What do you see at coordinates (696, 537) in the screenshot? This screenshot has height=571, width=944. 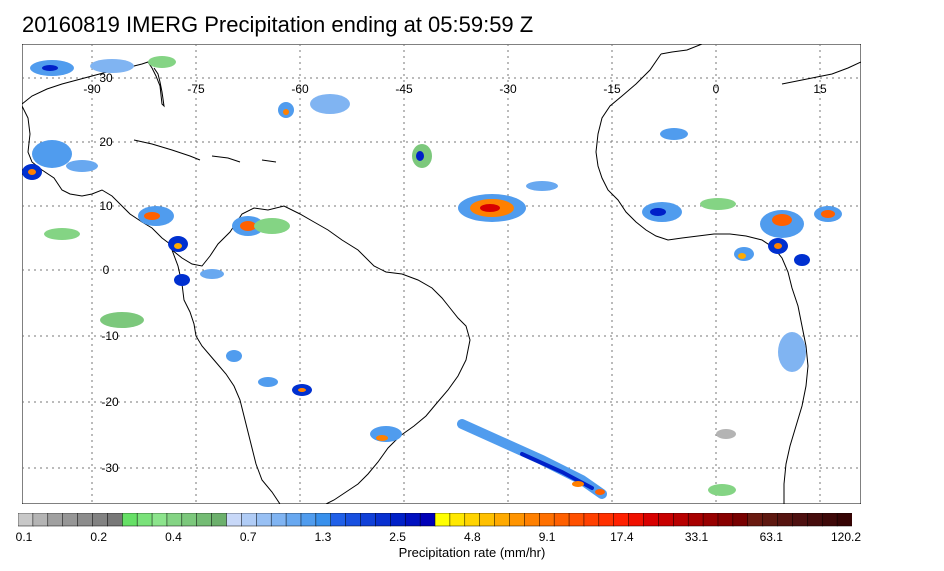 I see `colorbar-tick-label: 33.1` at bounding box center [696, 537].